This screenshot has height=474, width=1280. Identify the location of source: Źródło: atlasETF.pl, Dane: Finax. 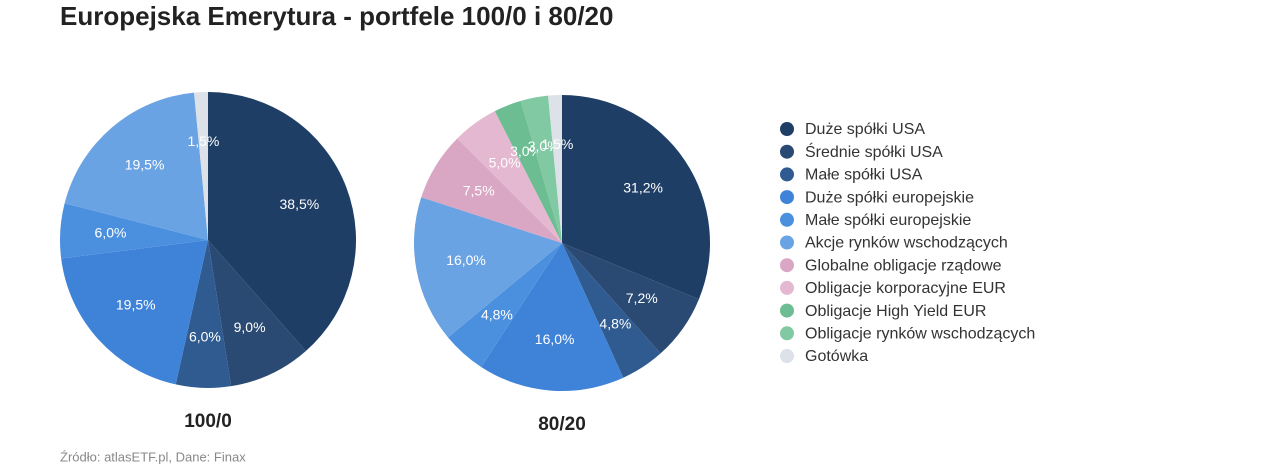
(153, 456).